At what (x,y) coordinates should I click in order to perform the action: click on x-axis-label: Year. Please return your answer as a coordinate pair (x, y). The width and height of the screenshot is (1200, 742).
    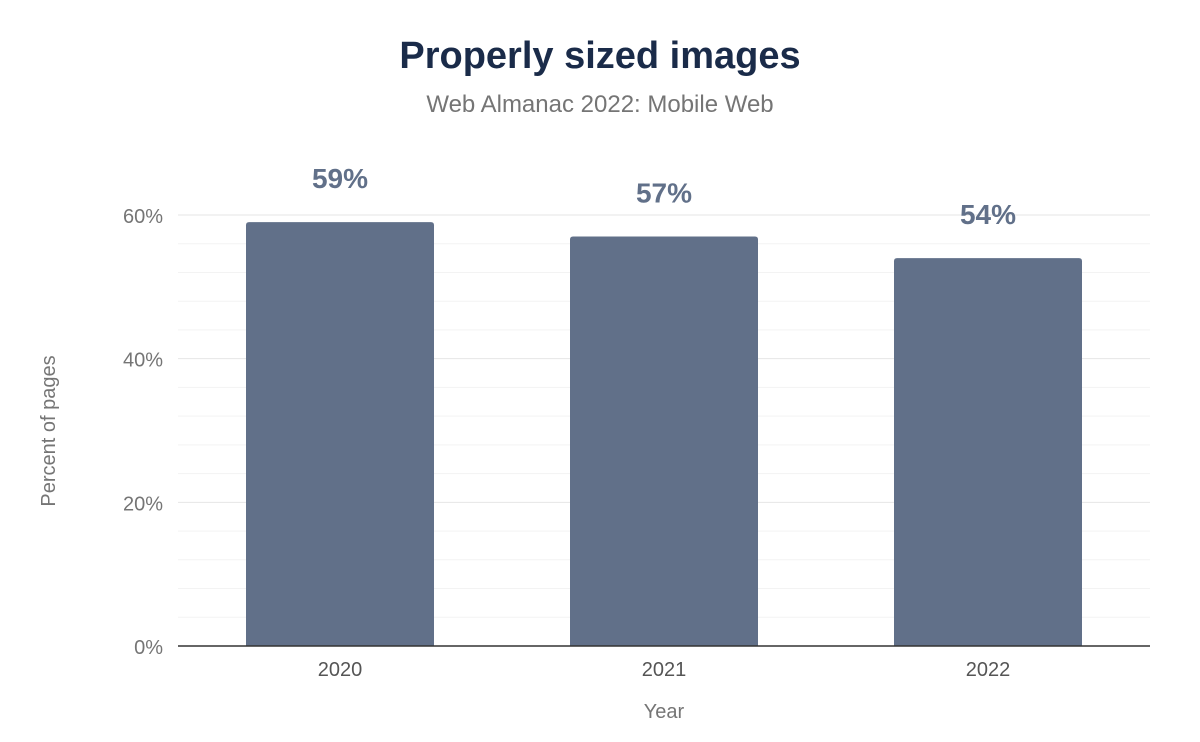
    Looking at the image, I should click on (664, 712).